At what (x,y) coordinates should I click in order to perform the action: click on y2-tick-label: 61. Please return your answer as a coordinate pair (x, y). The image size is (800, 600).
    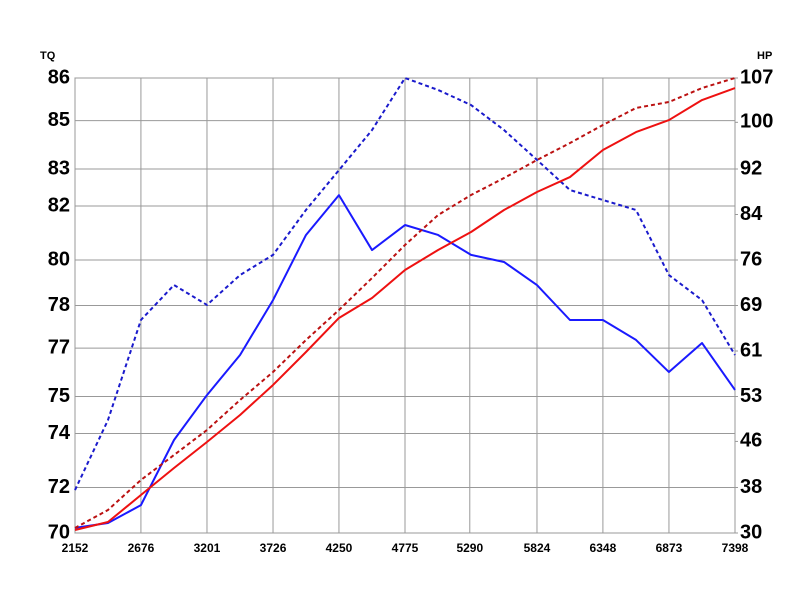
    Looking at the image, I should click on (751, 350).